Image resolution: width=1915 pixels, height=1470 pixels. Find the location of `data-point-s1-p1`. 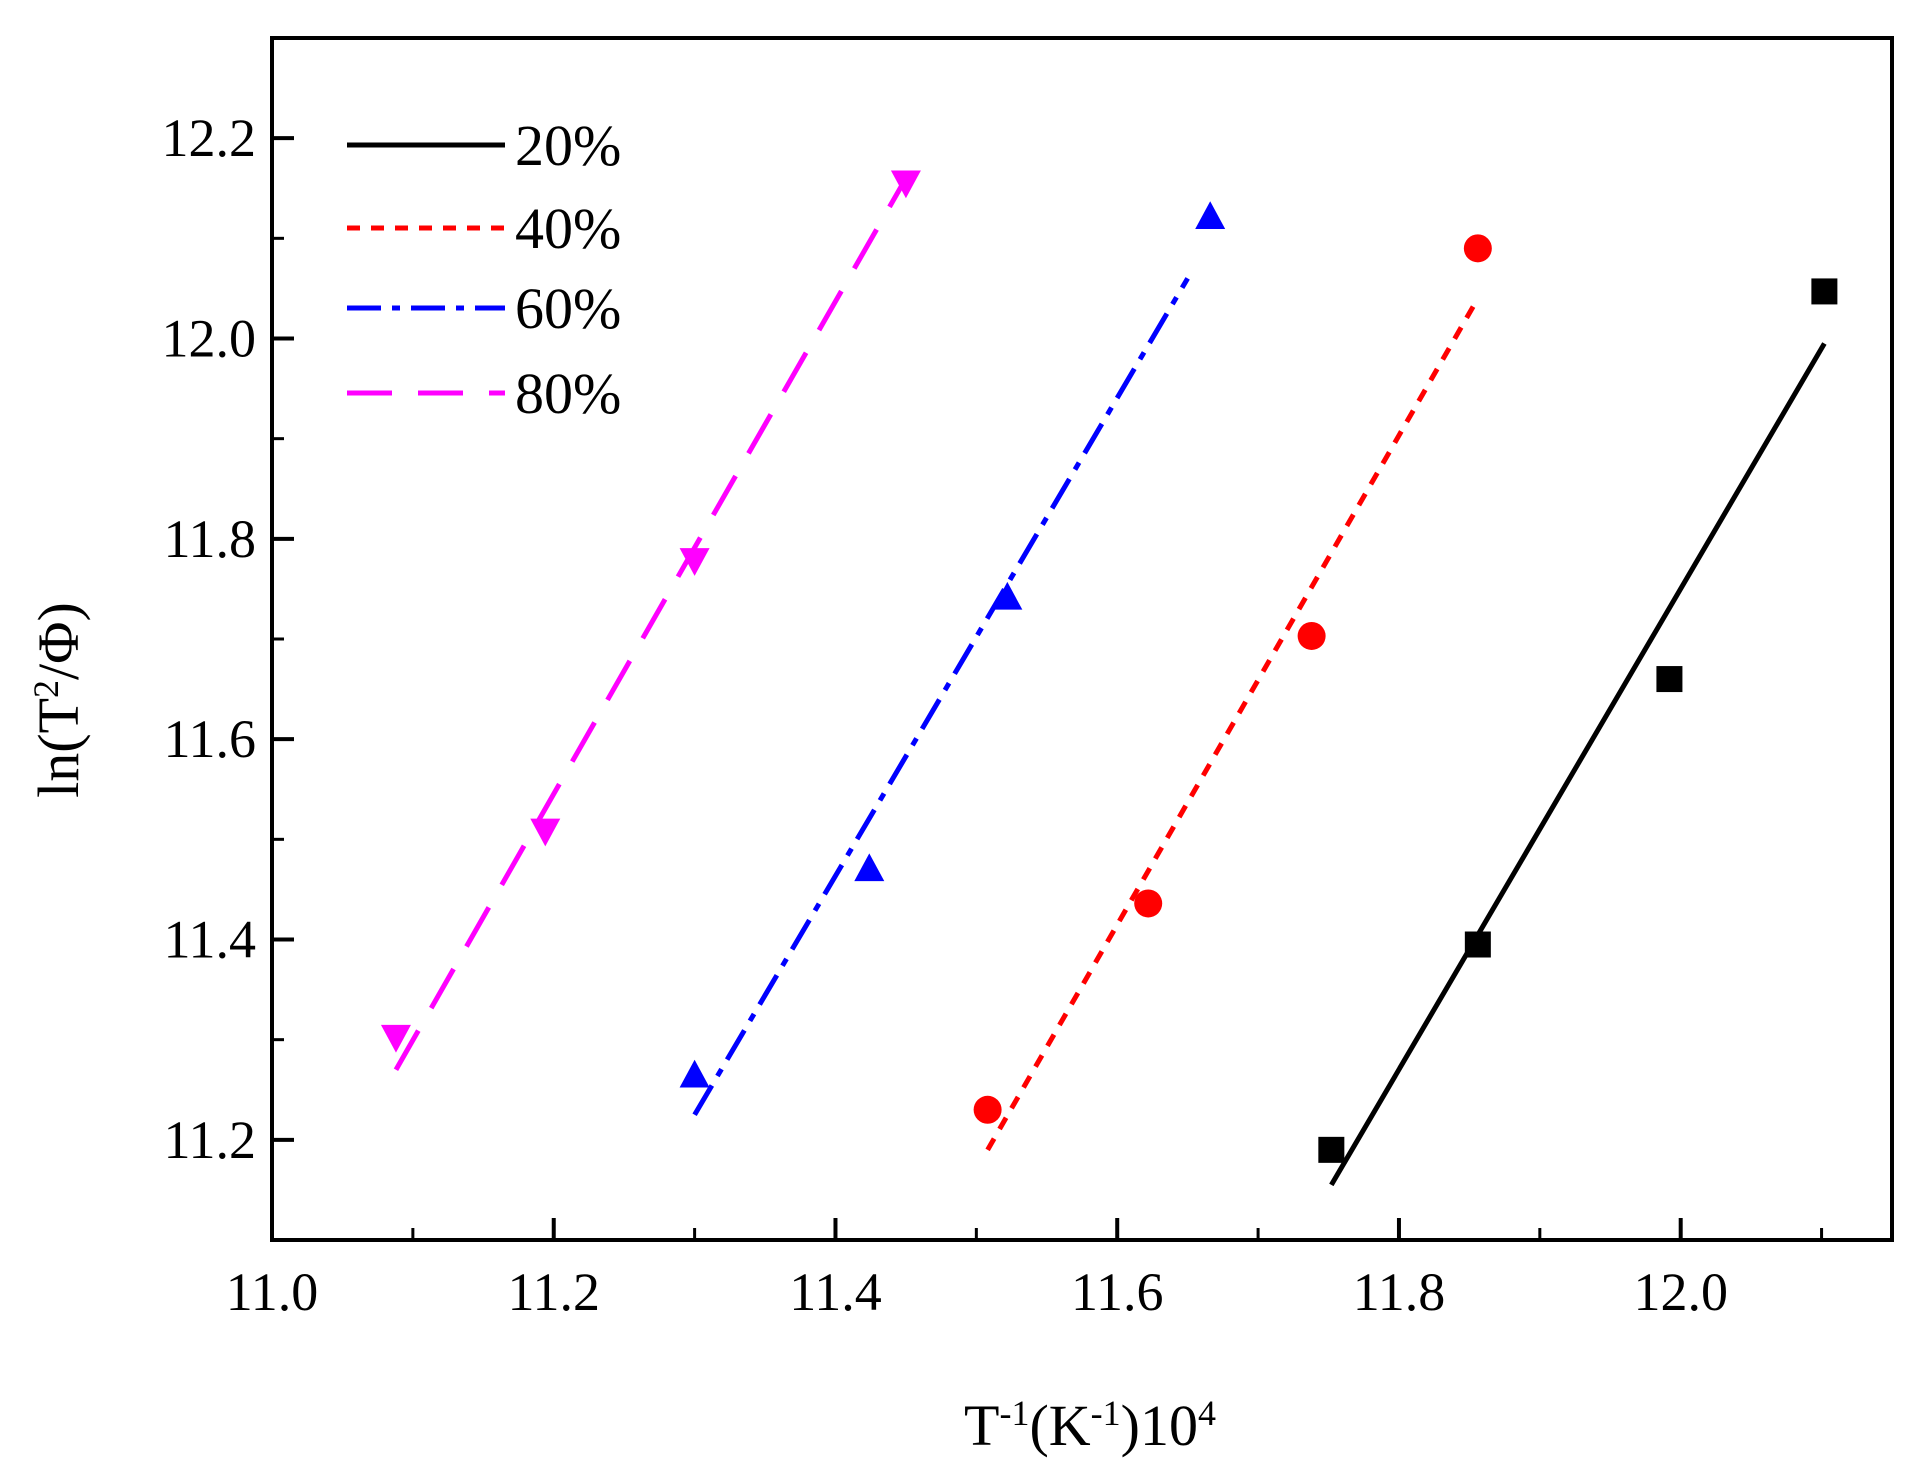

data-point-s1-p1 is located at coordinates (1148, 903).